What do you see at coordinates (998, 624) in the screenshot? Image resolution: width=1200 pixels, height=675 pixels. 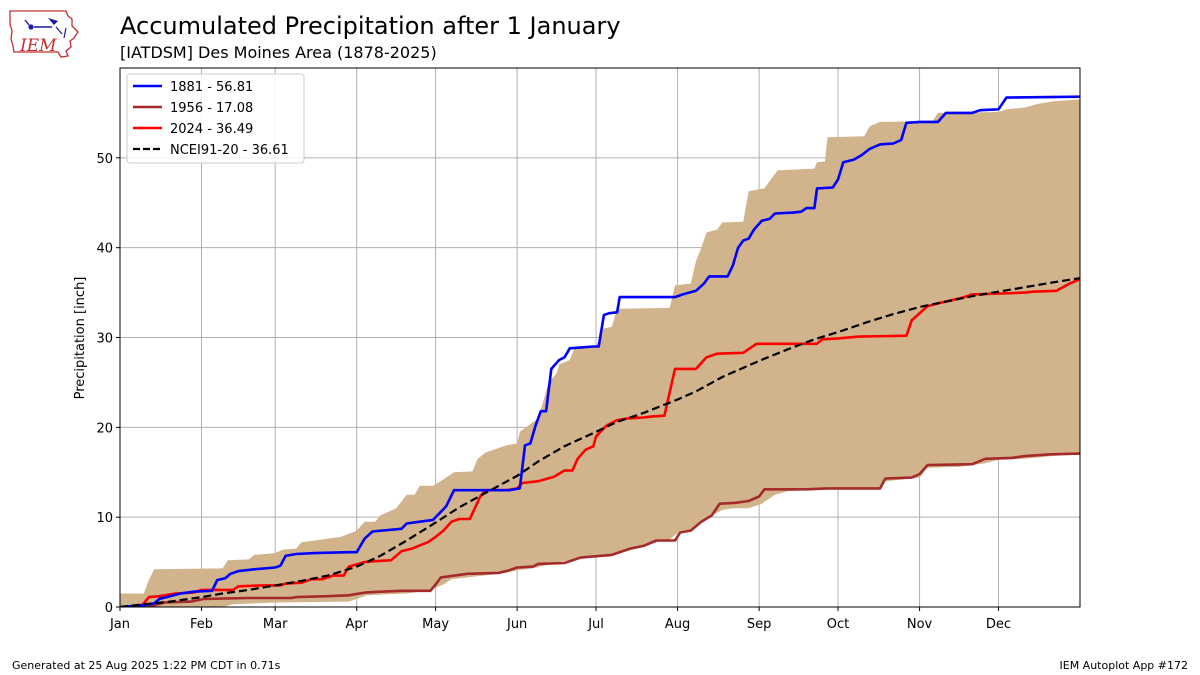 I see `x-tick-label-11: Dec` at bounding box center [998, 624].